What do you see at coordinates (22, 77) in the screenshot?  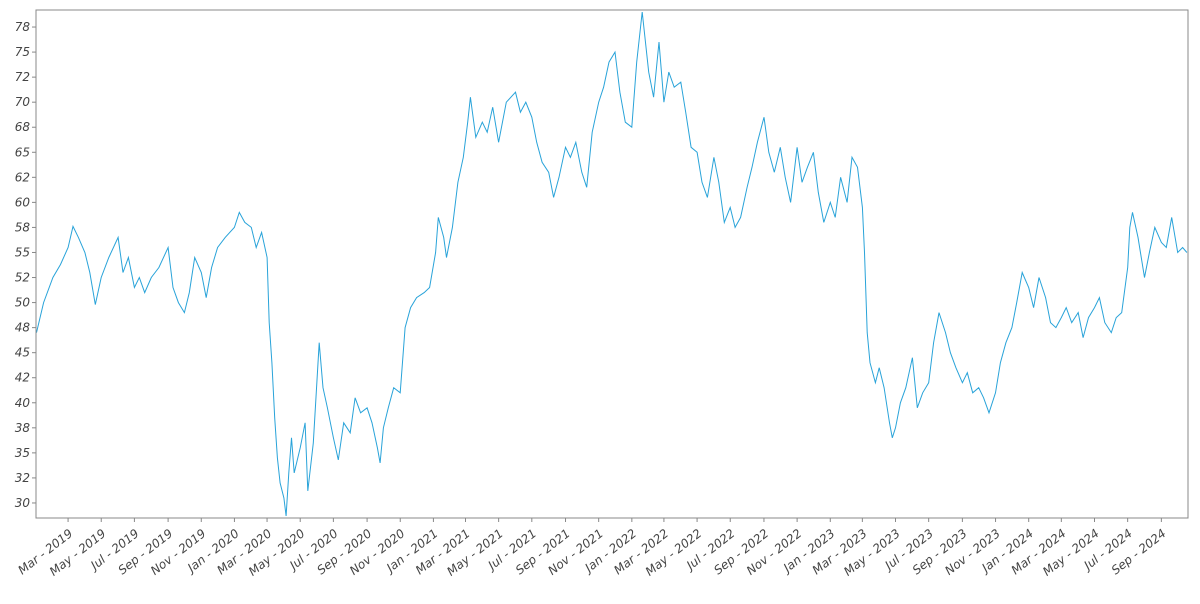 I see `y-tick-label: 72` at bounding box center [22, 77].